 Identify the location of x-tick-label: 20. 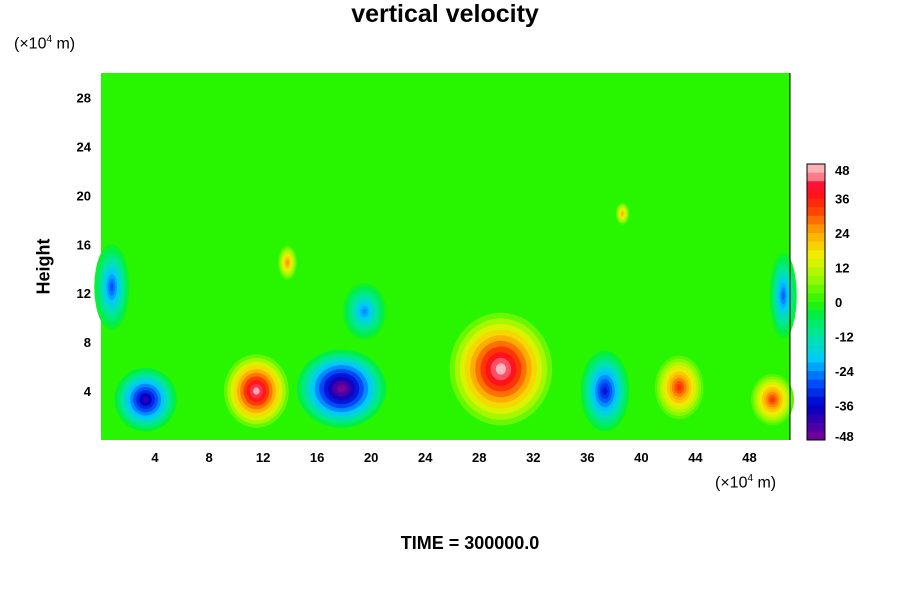
(371, 457).